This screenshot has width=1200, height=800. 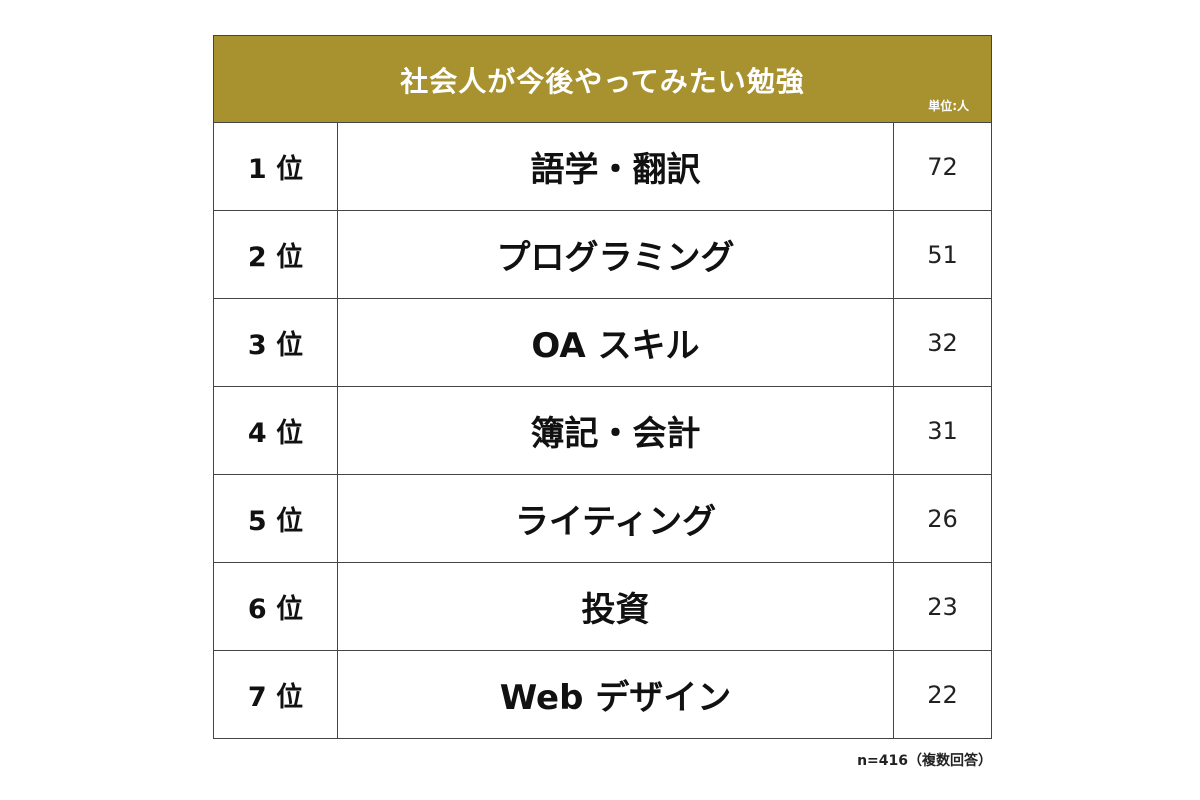 I want to click on study-item-cell: Web デザイン, so click(x=616, y=694).